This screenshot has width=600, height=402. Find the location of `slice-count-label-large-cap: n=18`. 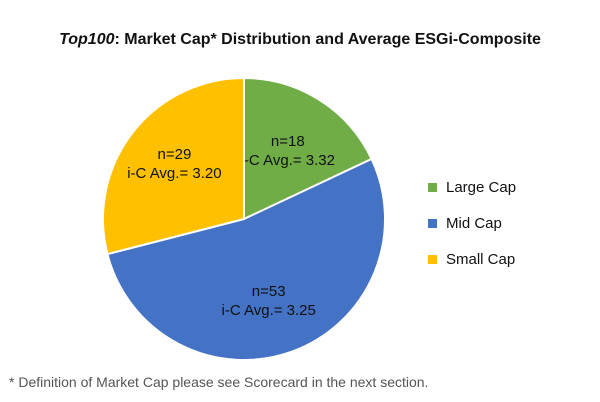

slice-count-label-large-cap: n=18 is located at coordinates (288, 141).